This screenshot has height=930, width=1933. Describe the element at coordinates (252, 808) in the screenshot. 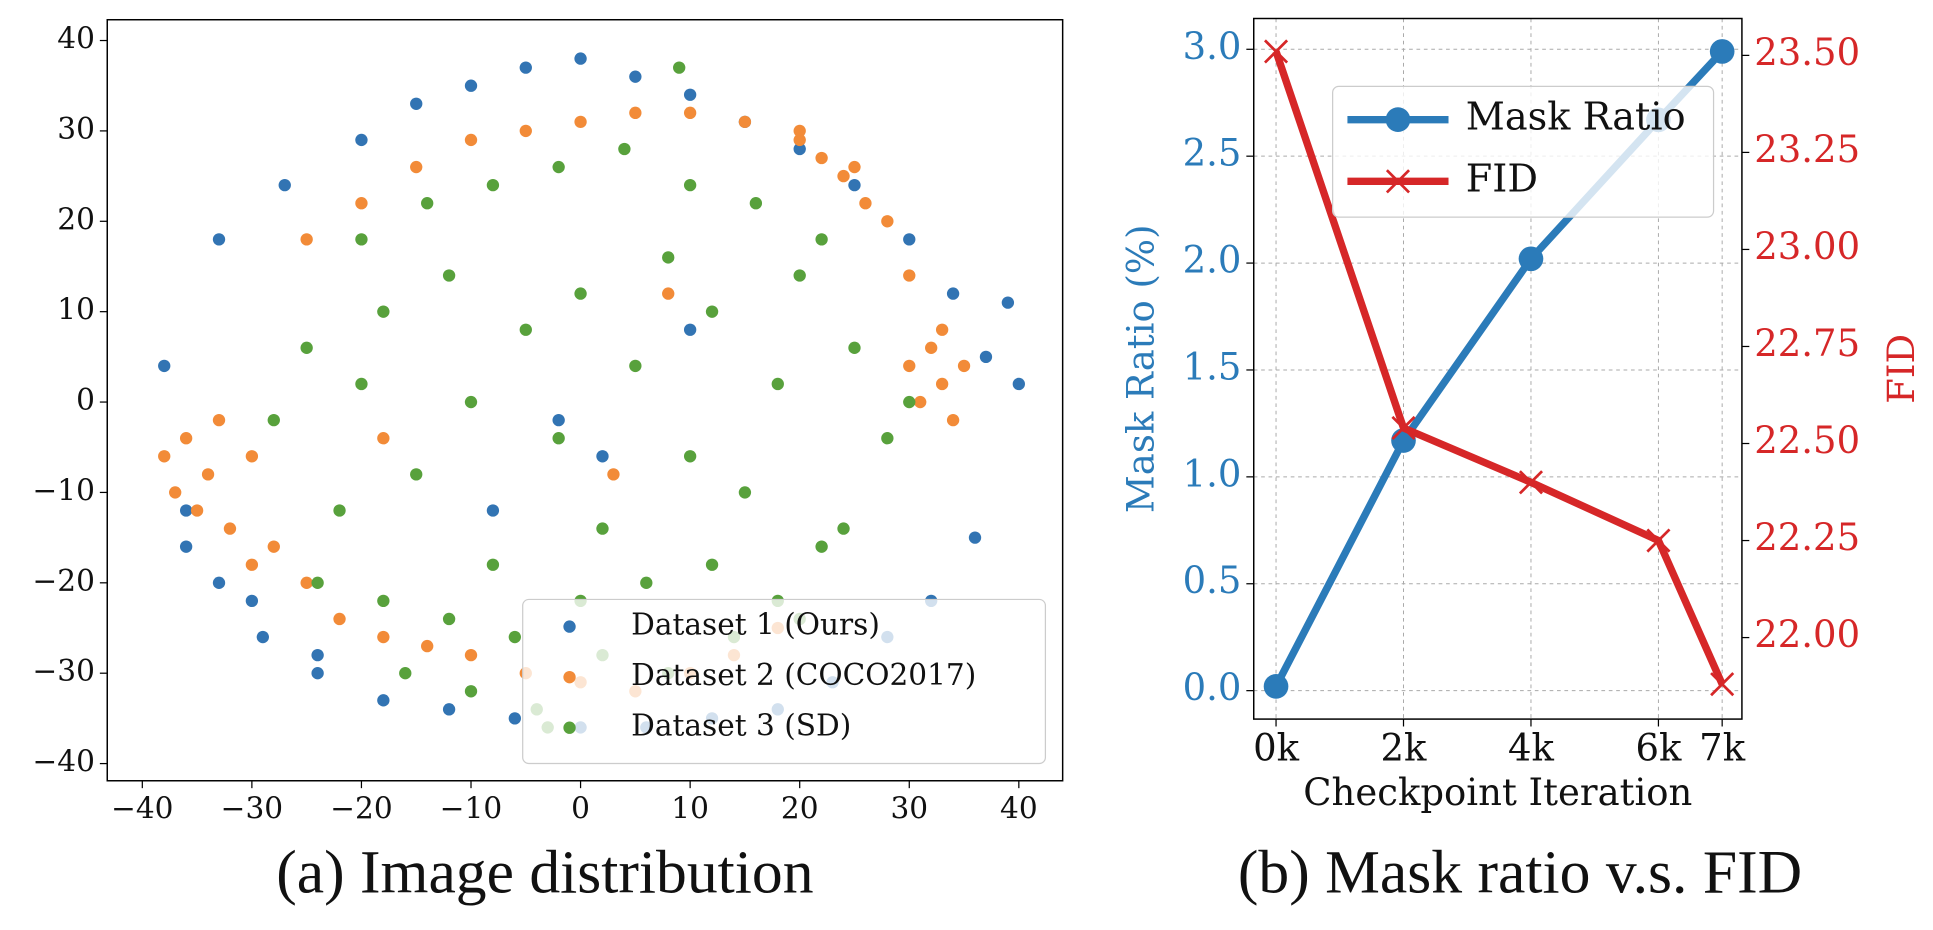

I see `x-tick-label: −30` at that location.